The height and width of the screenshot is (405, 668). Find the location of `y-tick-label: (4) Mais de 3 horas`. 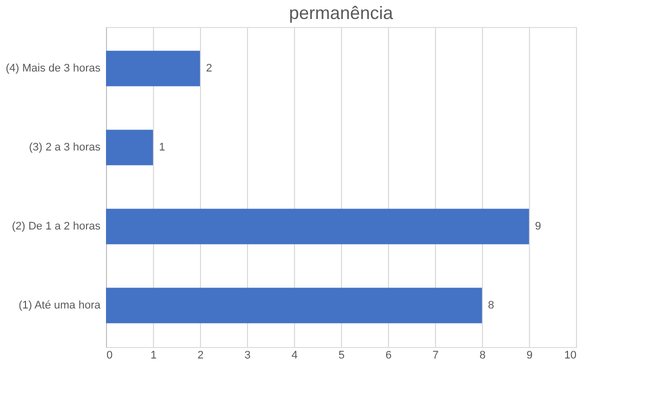

y-tick-label: (4) Mais de 3 horas is located at coordinates (53, 68).